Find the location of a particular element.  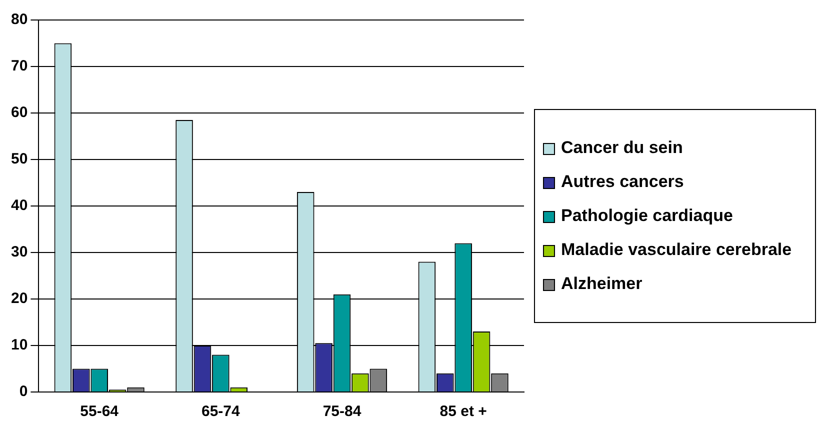

y-tick-label: 50 is located at coordinates (19, 159).